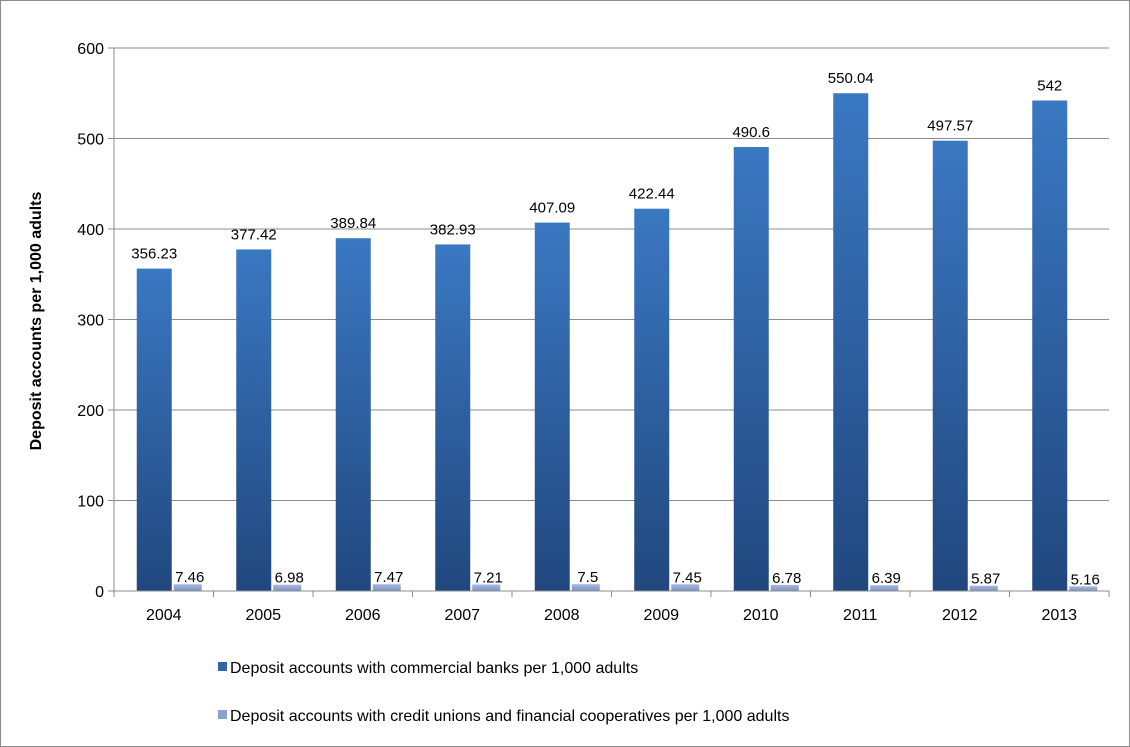 The image size is (1130, 747). What do you see at coordinates (353, 223) in the screenshot?
I see `data-label-commercial-banks: 389.84` at bounding box center [353, 223].